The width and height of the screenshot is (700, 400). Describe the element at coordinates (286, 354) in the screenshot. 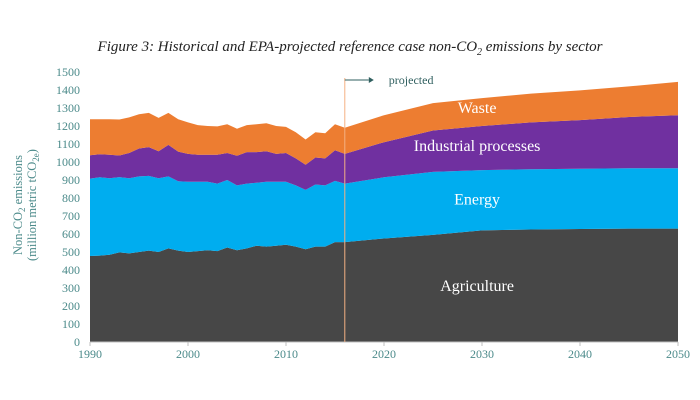

I see `x-tick-label: 2010` at that location.